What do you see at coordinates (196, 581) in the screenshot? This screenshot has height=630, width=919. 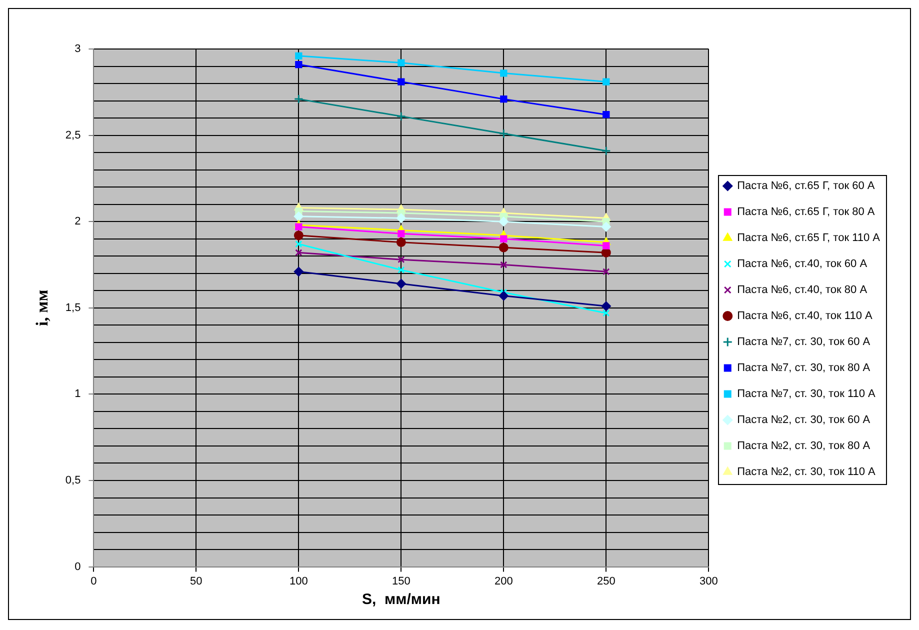 I see `x-tick-label: 50` at bounding box center [196, 581].